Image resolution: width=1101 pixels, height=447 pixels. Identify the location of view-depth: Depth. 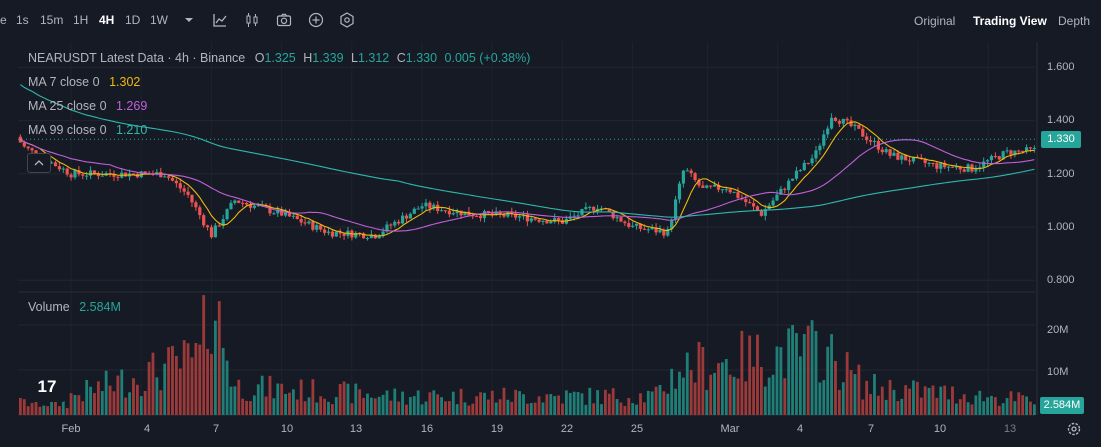
(1074, 21).